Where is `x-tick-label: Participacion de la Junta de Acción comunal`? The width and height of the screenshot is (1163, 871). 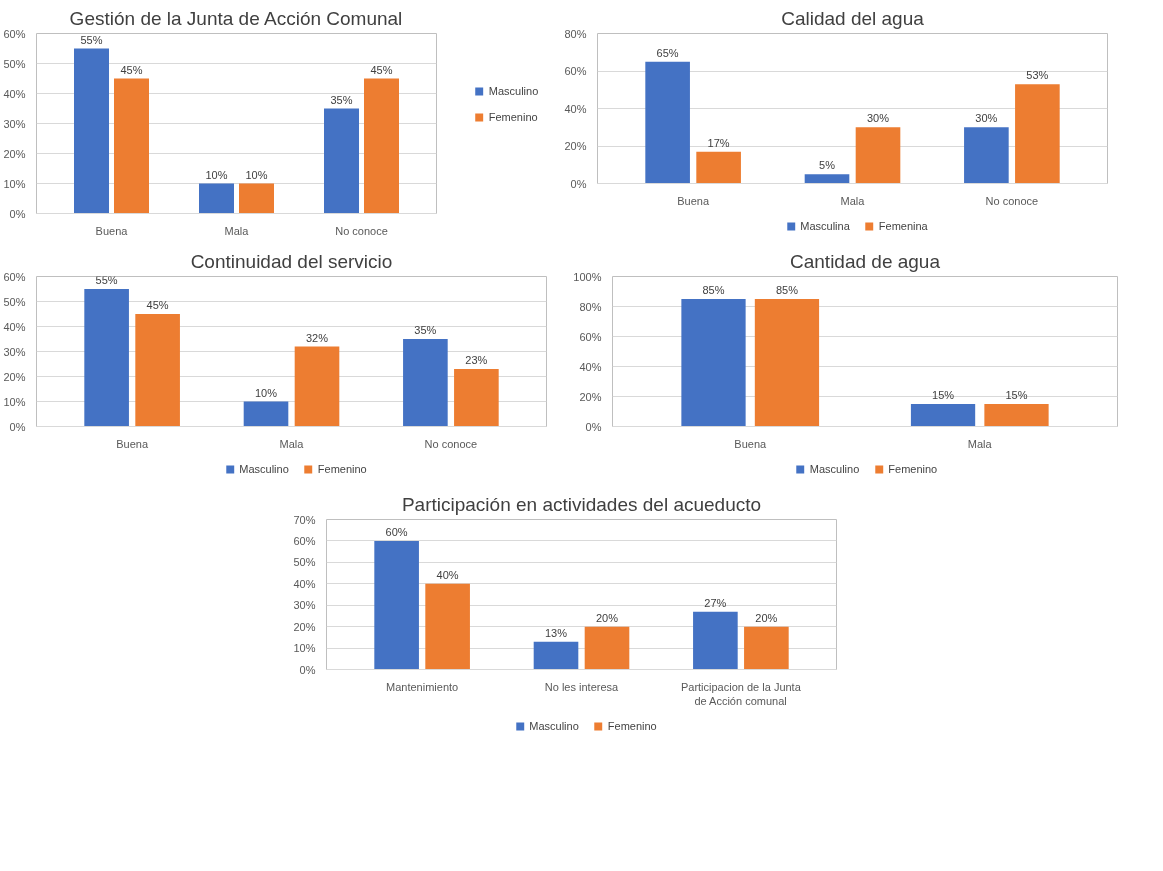
x-tick-label: Participacion de la Junta de Acción comunal is located at coordinates (741, 693).